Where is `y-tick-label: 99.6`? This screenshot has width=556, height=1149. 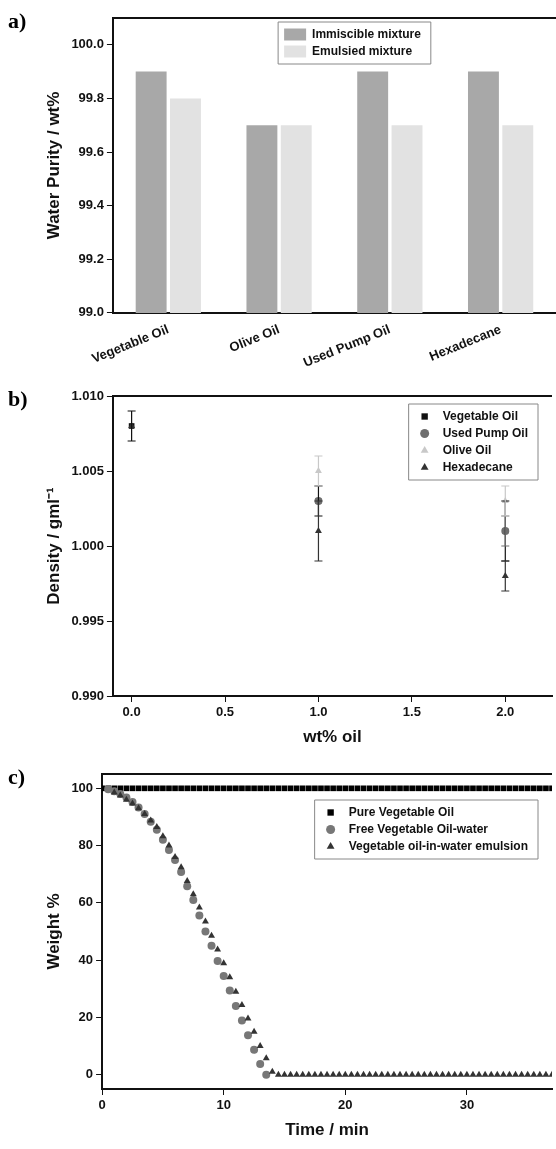 y-tick-label: 99.6 is located at coordinates (91, 151).